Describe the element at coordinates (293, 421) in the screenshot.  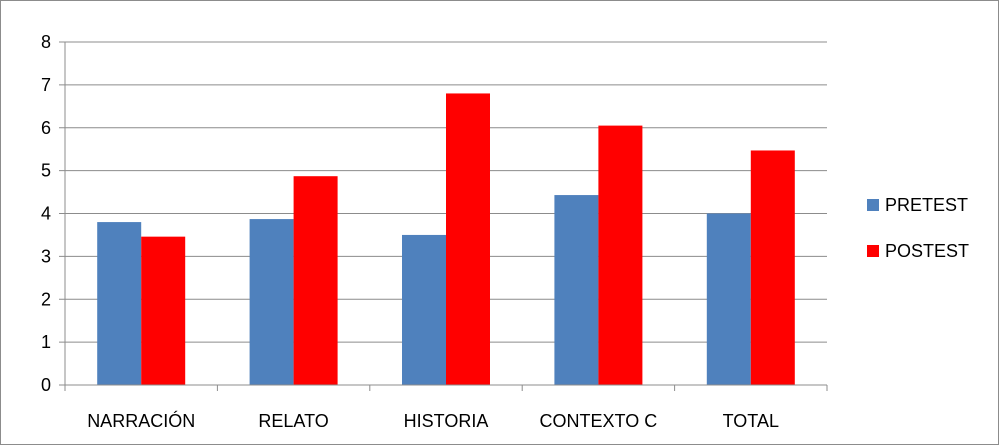
I see `x-tick-label: RELATO` at that location.